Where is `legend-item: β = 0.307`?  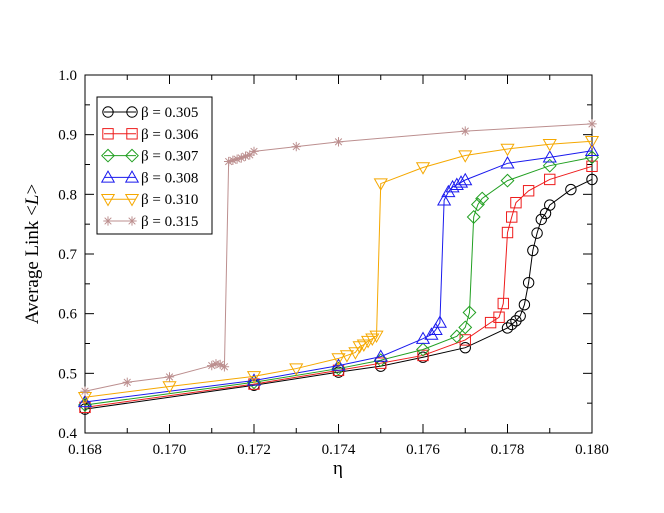 legend-item: β = 0.307 is located at coordinates (150, 156).